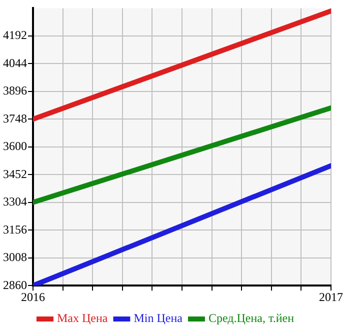  Describe the element at coordinates (82, 318) in the screenshot. I see `legend-label: Max Цена` at that location.